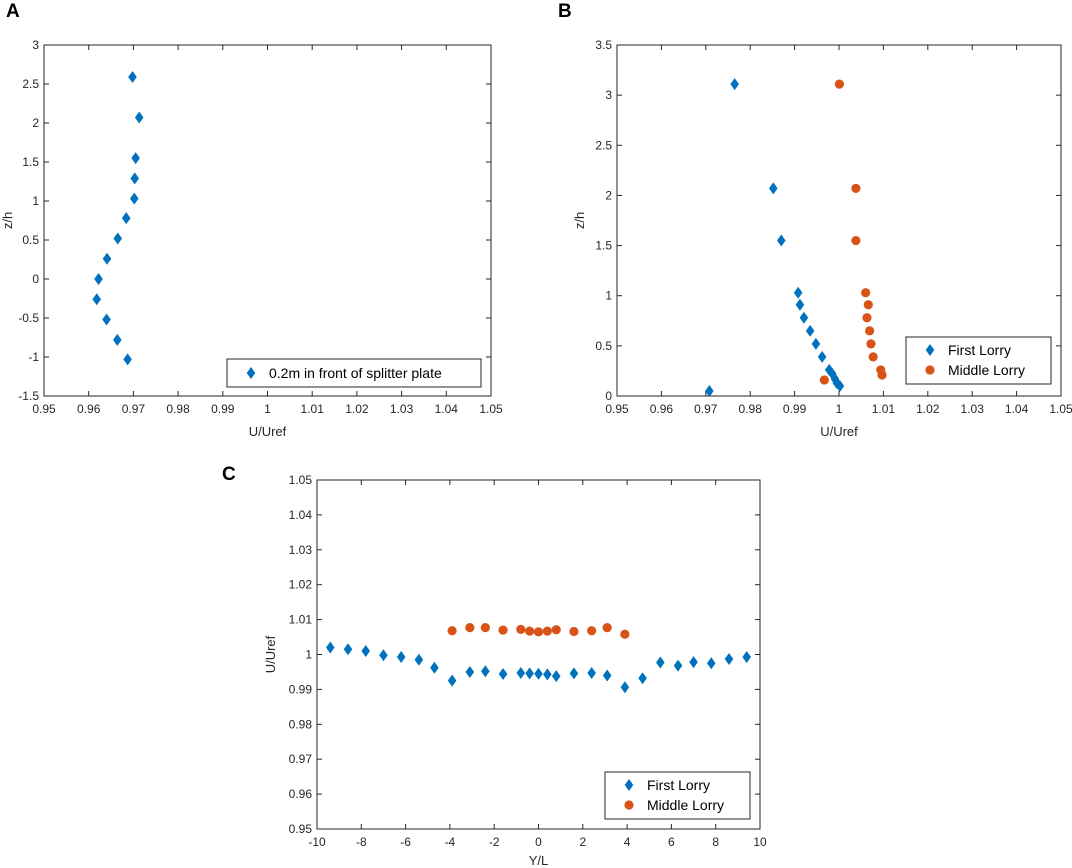  What do you see at coordinates (301, 794) in the screenshot?
I see `y-tick-label: 0.96` at bounding box center [301, 794].